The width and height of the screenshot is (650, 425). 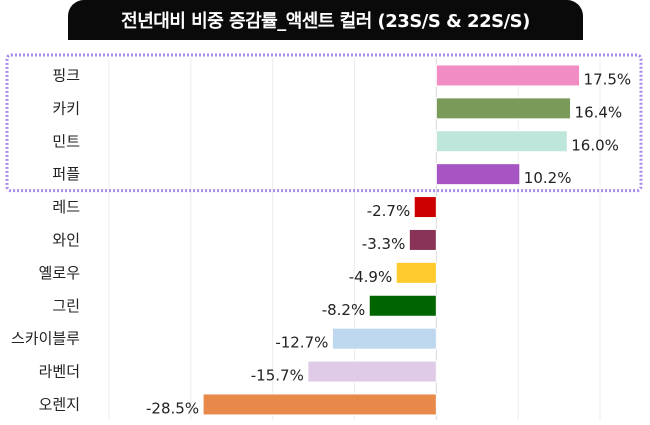 I want to click on category-label: 민트, so click(x=66, y=141).